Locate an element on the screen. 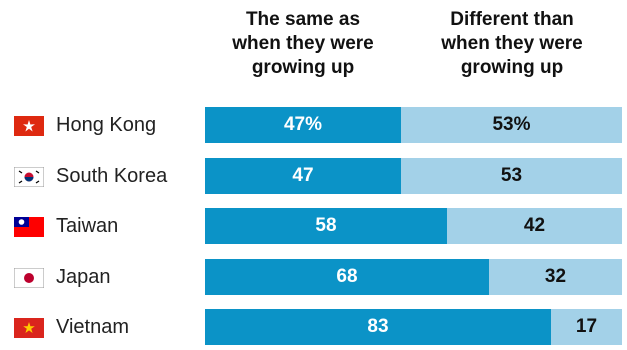  stacked-bar: 68 32 is located at coordinates (413, 276).